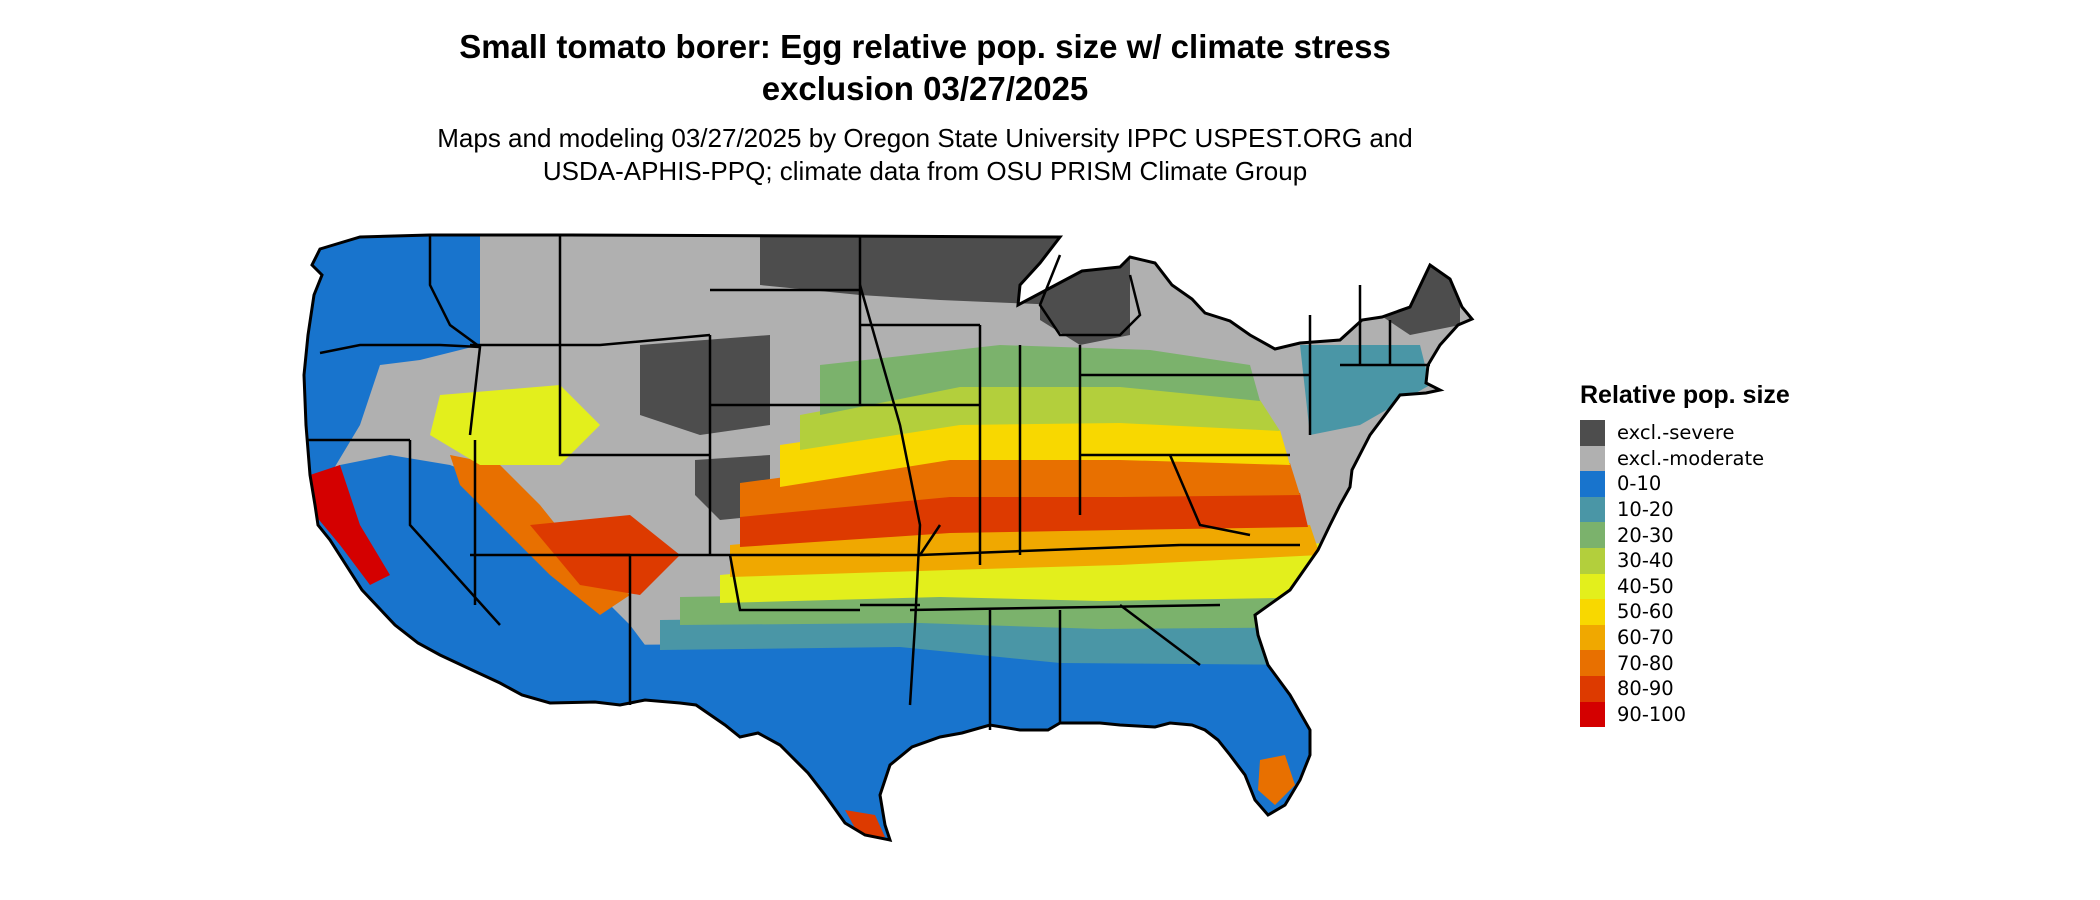  I want to click on legend-label: 60-70, so click(1645, 638).